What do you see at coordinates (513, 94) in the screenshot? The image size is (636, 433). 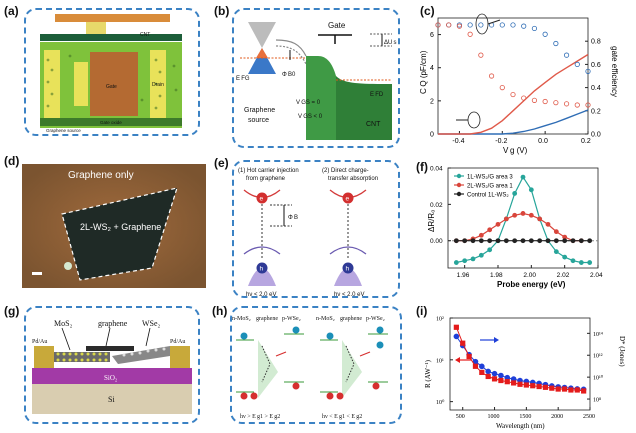 I see `series-line` at bounding box center [513, 94].